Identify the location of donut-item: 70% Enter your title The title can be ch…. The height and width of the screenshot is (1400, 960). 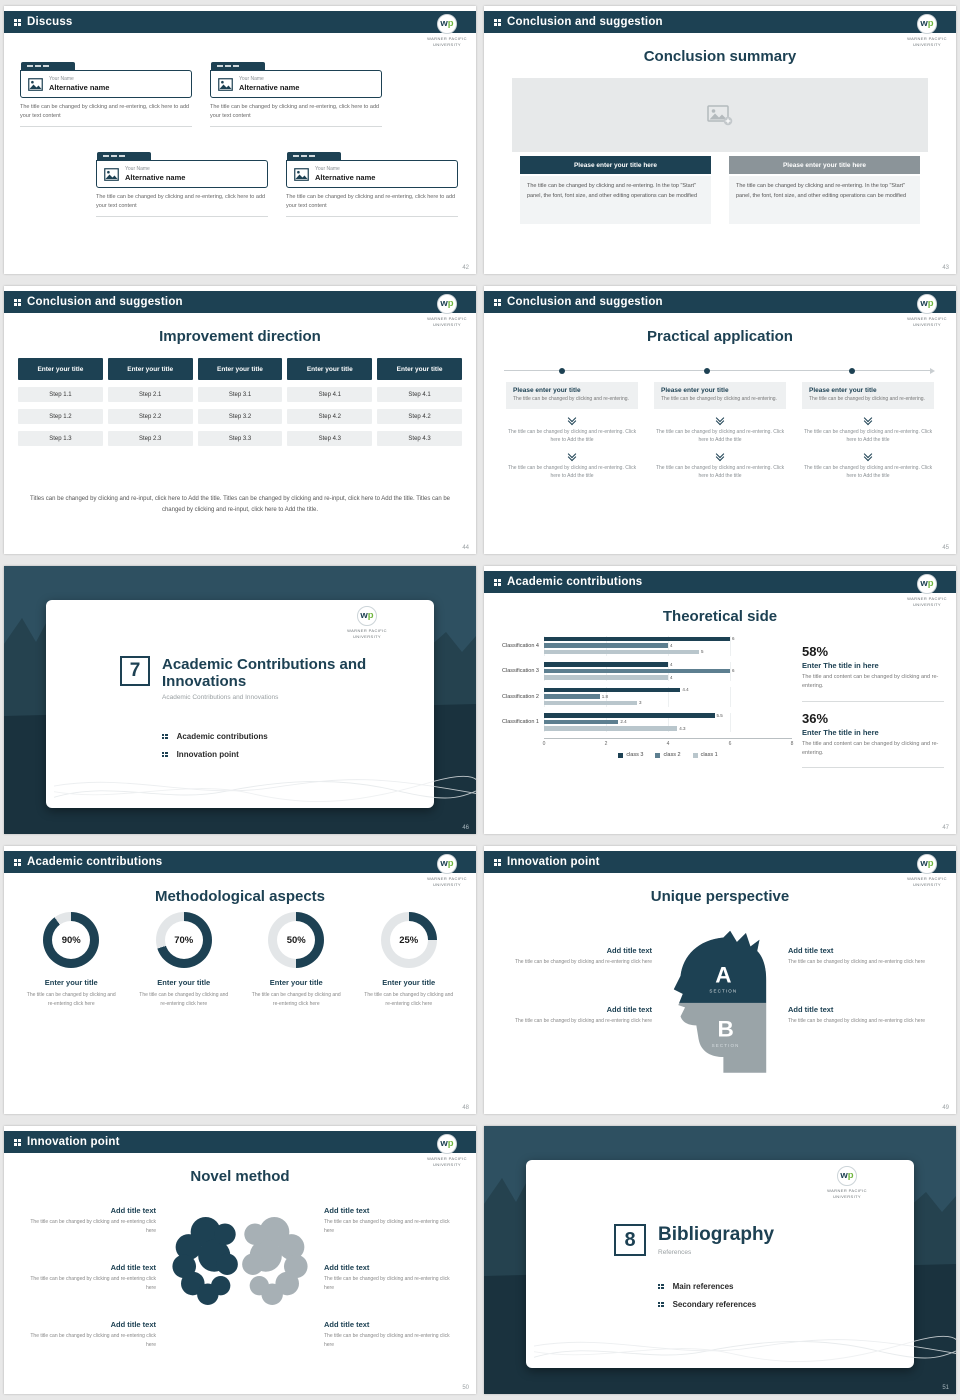
(184, 960).